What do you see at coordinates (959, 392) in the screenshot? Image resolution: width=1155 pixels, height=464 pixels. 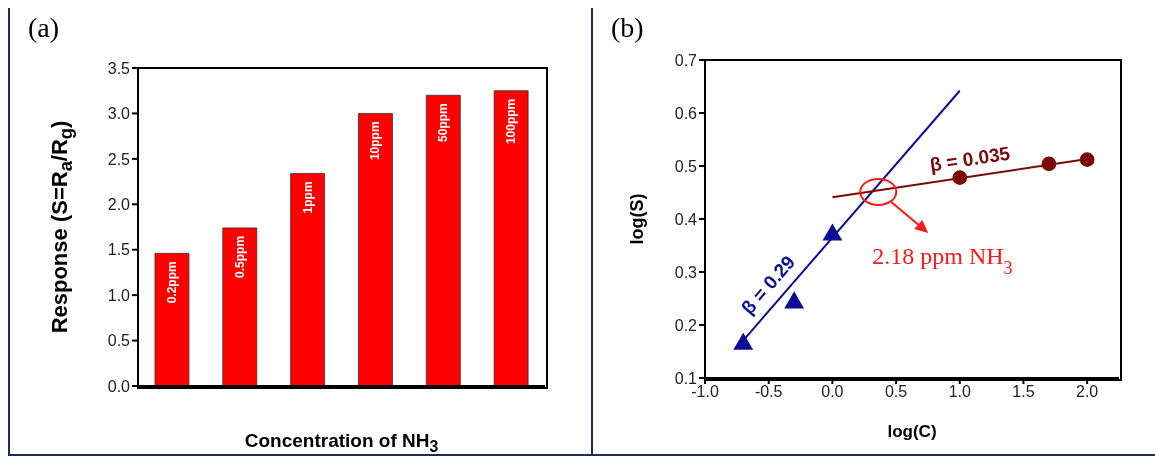 I see `x-tick-label: 1.0` at bounding box center [959, 392].